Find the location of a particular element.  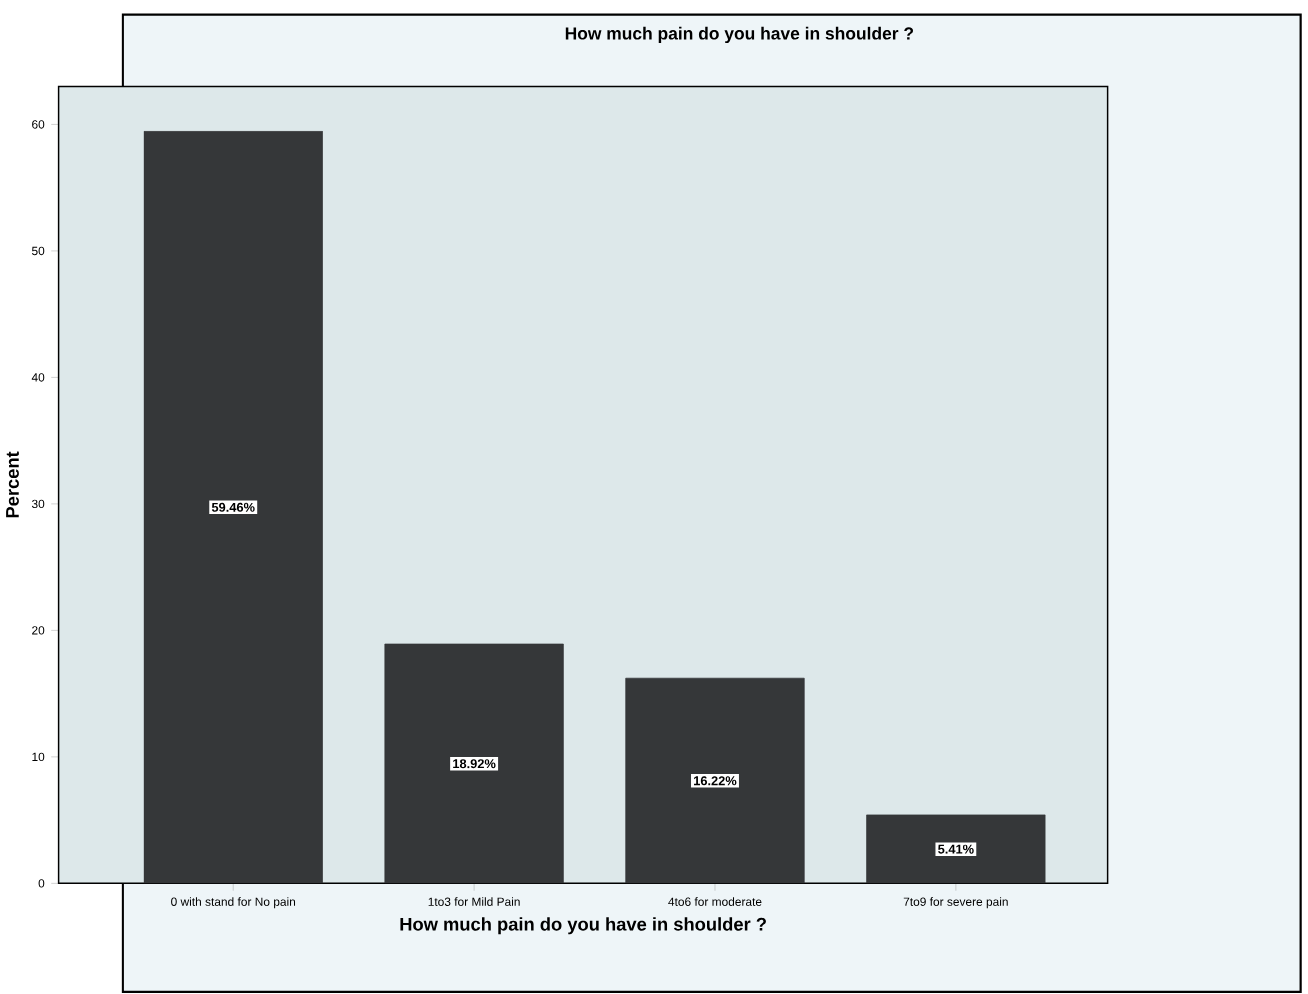

chart-title: How much pain do you have in shoulder ? is located at coordinates (739, 35).